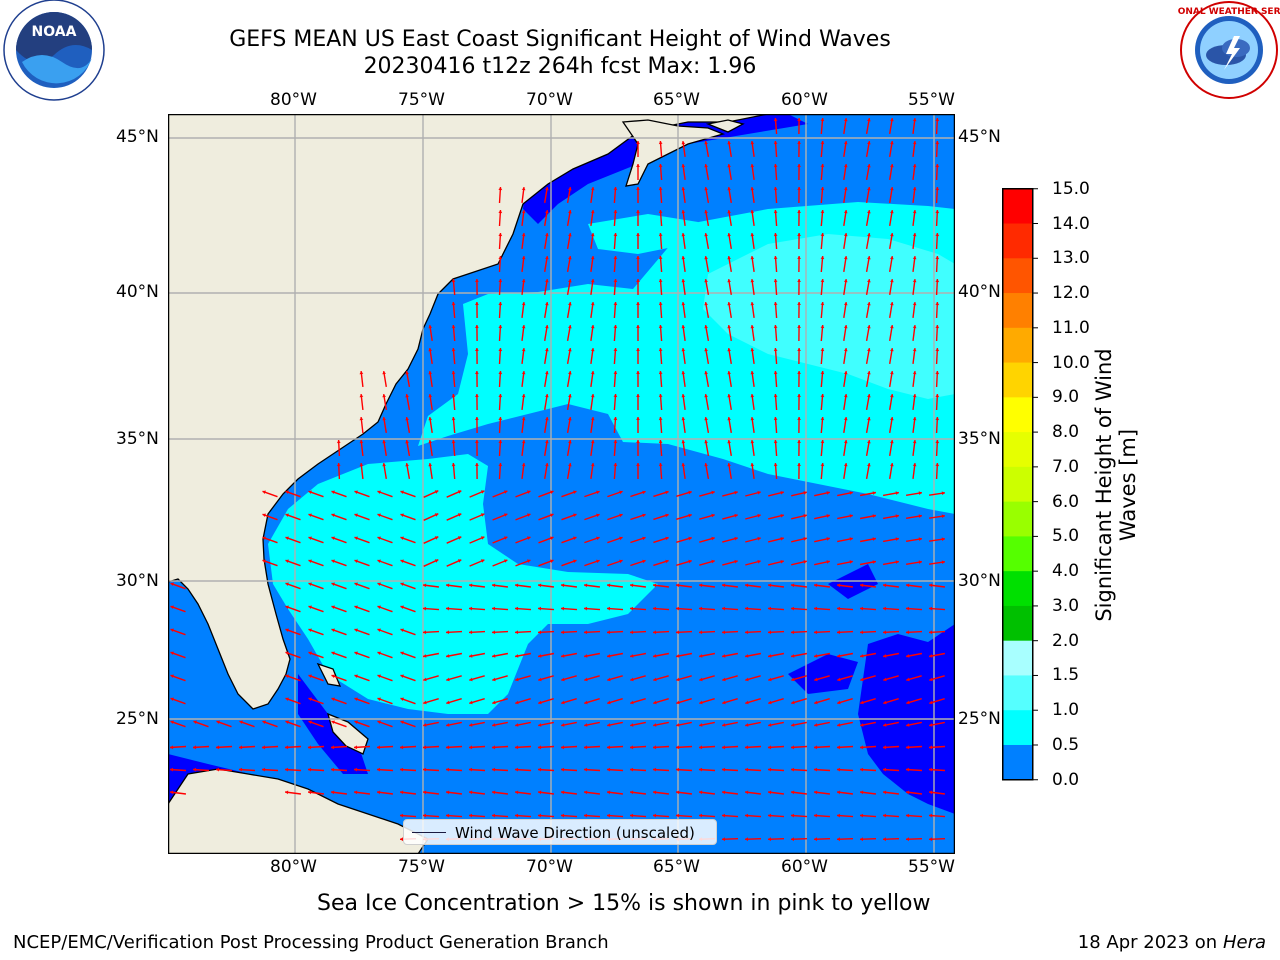 This screenshot has height=960, width=1280. What do you see at coordinates (1066, 397) in the screenshot?
I see `colorbar-tick-label: 9.0` at bounding box center [1066, 397].